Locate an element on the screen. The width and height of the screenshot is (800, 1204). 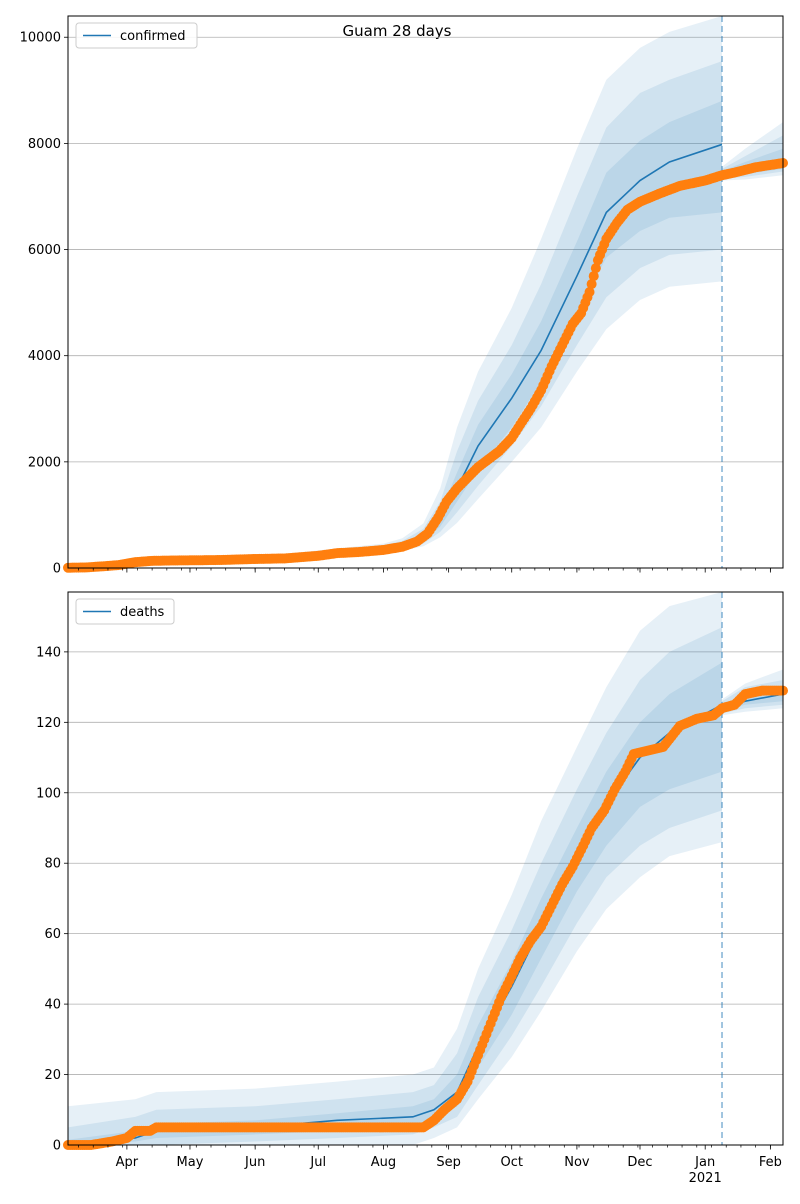
x-tick-label: Apr is located at coordinates (127, 1162).